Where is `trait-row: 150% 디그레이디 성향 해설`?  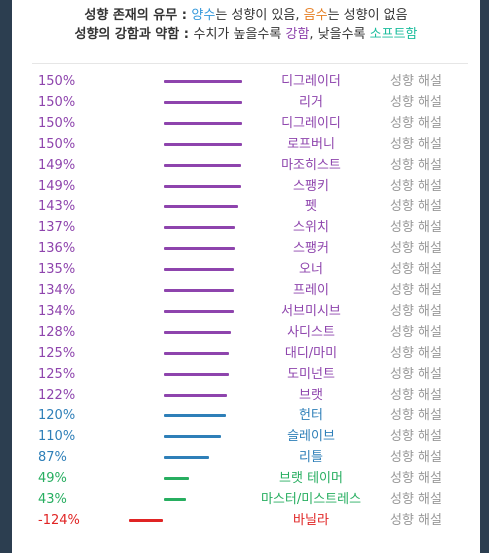
trait-row: 150% 디그레이디 성향 해설 is located at coordinates (246, 124).